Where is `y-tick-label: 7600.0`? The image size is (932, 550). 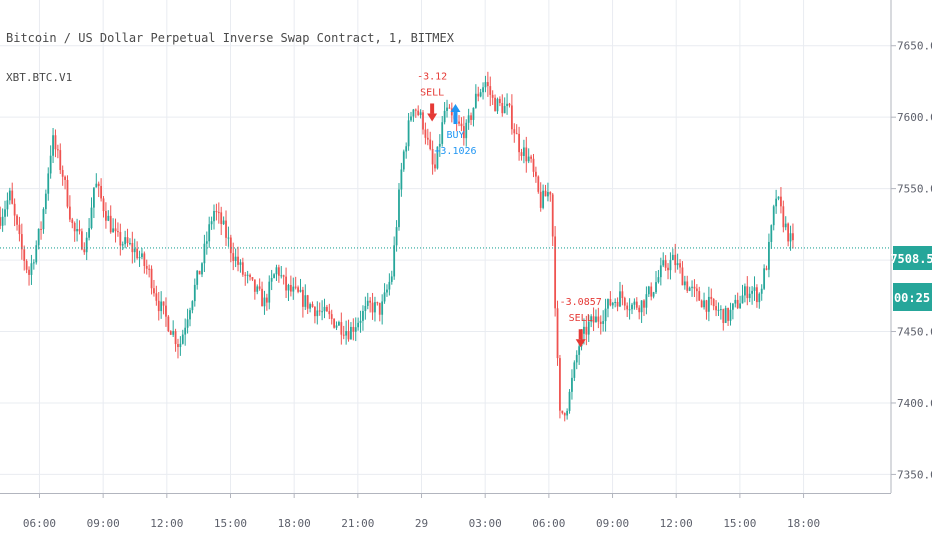
y-tick-label: 7600.0 is located at coordinates (914, 117).